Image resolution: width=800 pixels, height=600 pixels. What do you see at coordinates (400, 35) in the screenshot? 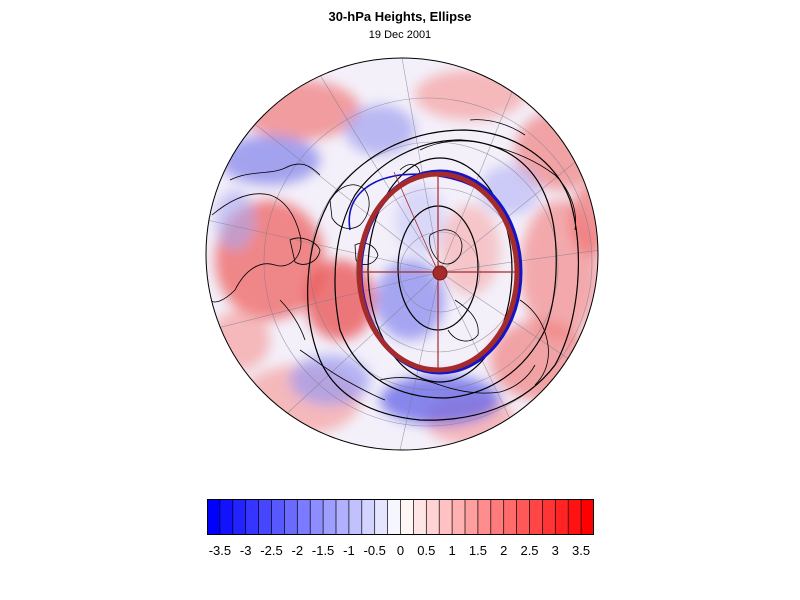
I see `map-date: 19 Dec 2001` at bounding box center [400, 35].